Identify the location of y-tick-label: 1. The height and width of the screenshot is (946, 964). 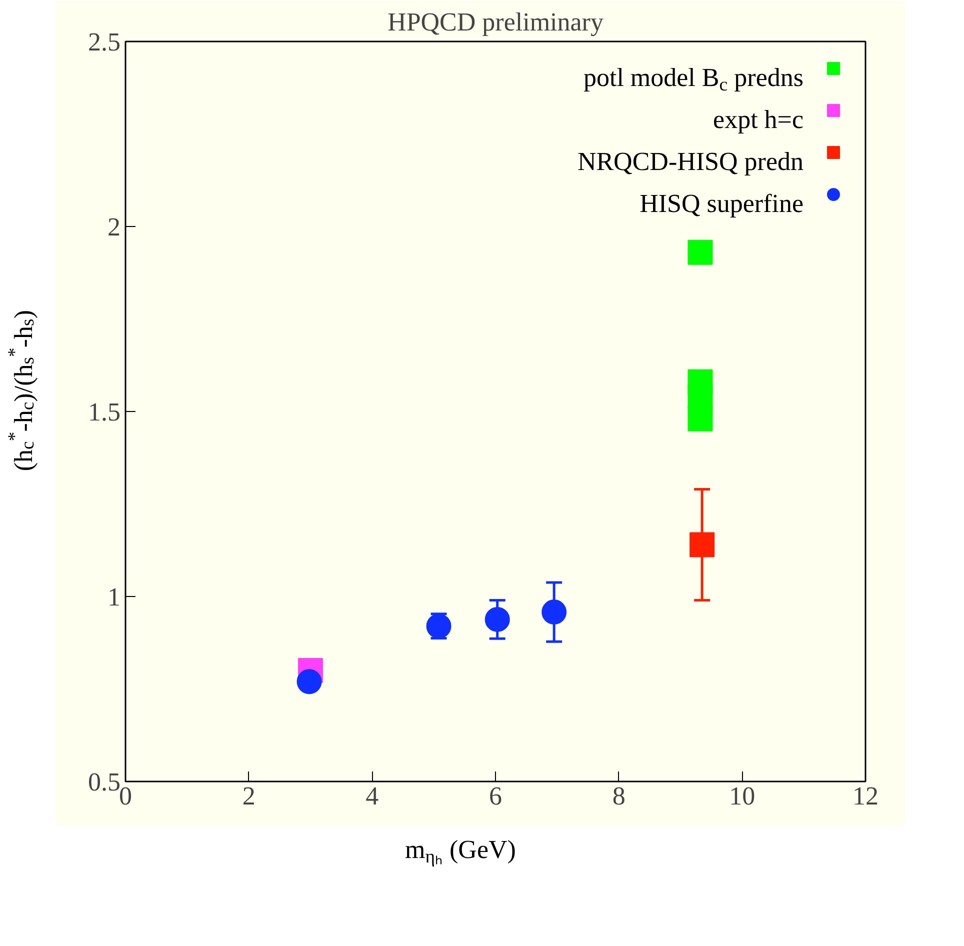
(114, 597).